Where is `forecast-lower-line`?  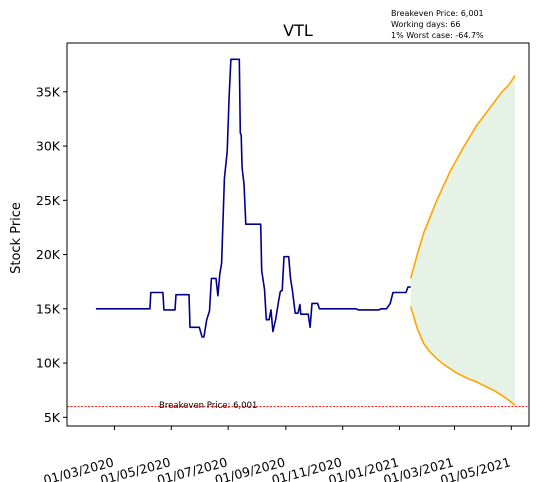 forecast-lower-line is located at coordinates (462, 356).